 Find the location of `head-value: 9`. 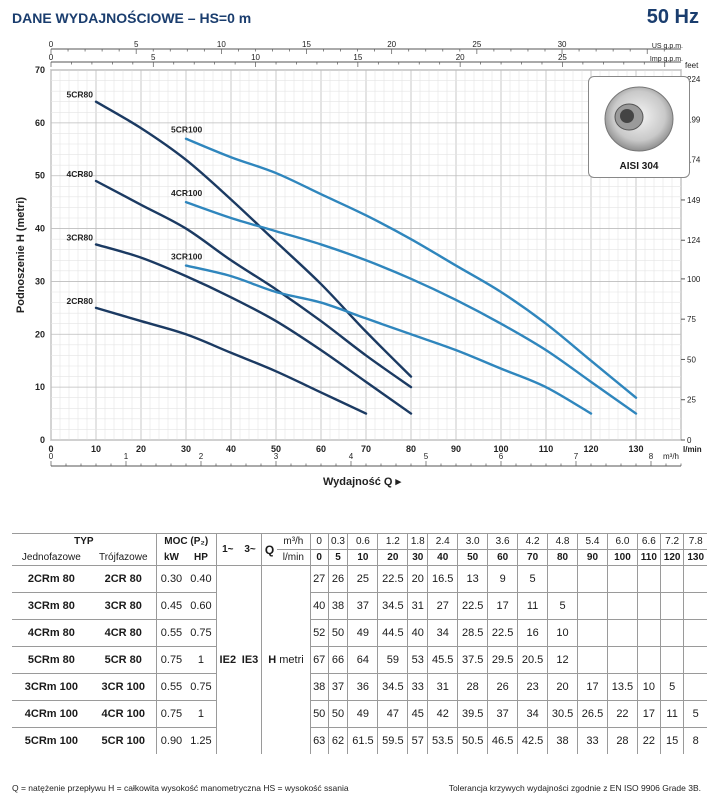

head-value: 9 is located at coordinates (502, 579).